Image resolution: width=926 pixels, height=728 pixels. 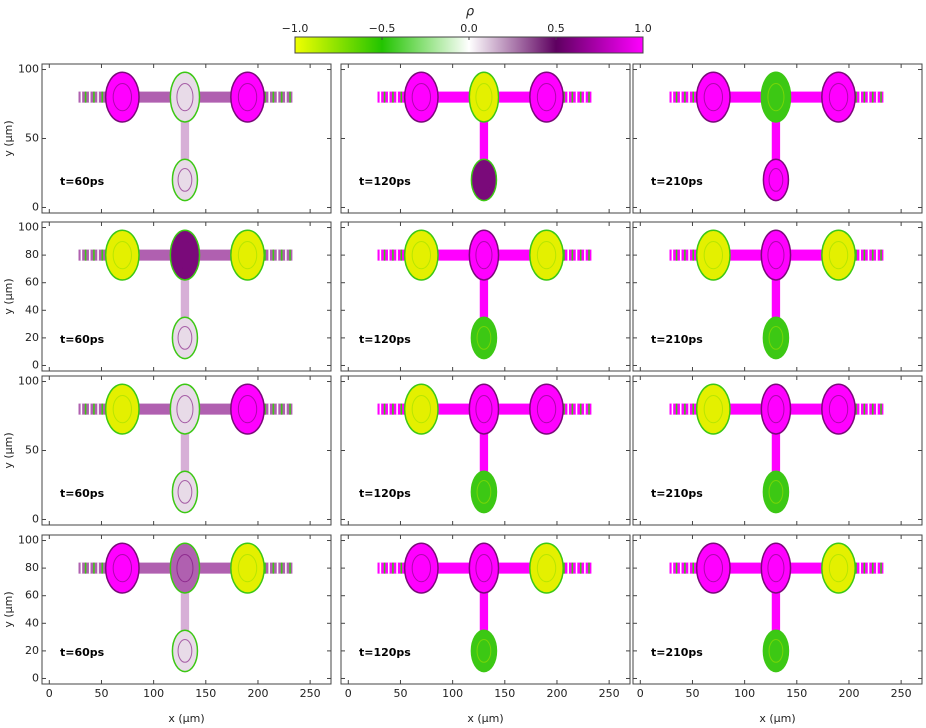 I want to click on x-tick-label: 0, so click(x=348, y=693).